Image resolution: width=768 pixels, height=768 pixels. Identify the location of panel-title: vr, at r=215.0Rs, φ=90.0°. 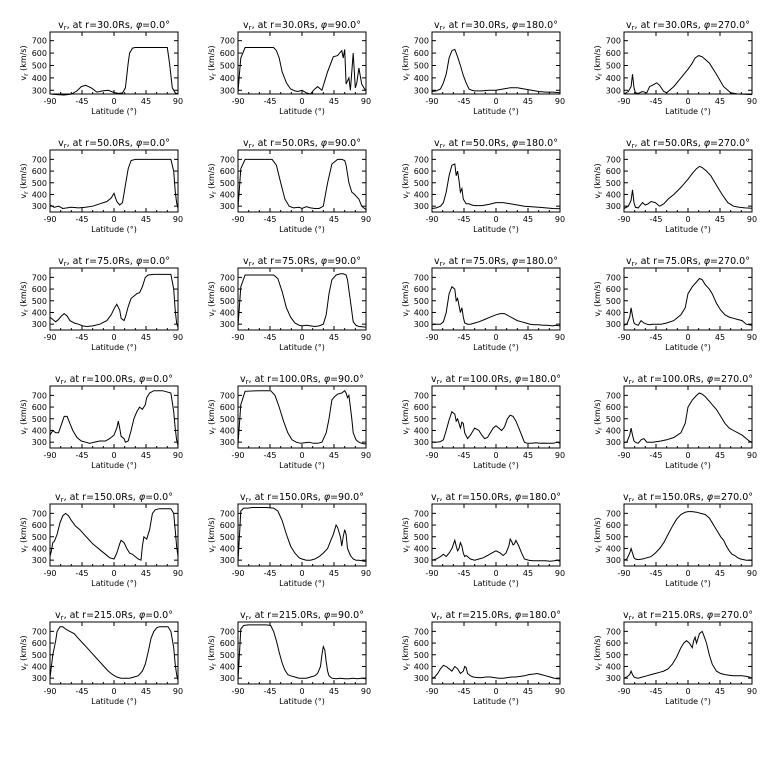
(302, 616).